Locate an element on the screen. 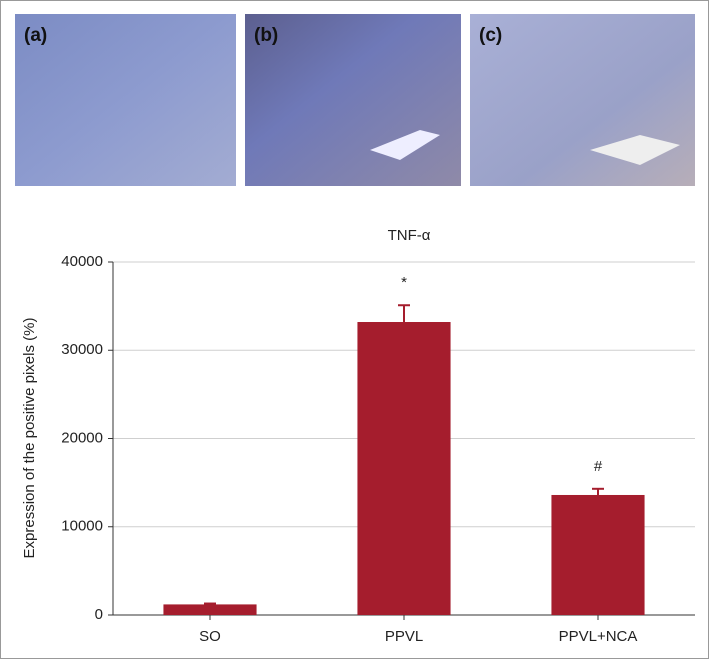 The height and width of the screenshot is (659, 709). significance-marker: * is located at coordinates (404, 282).